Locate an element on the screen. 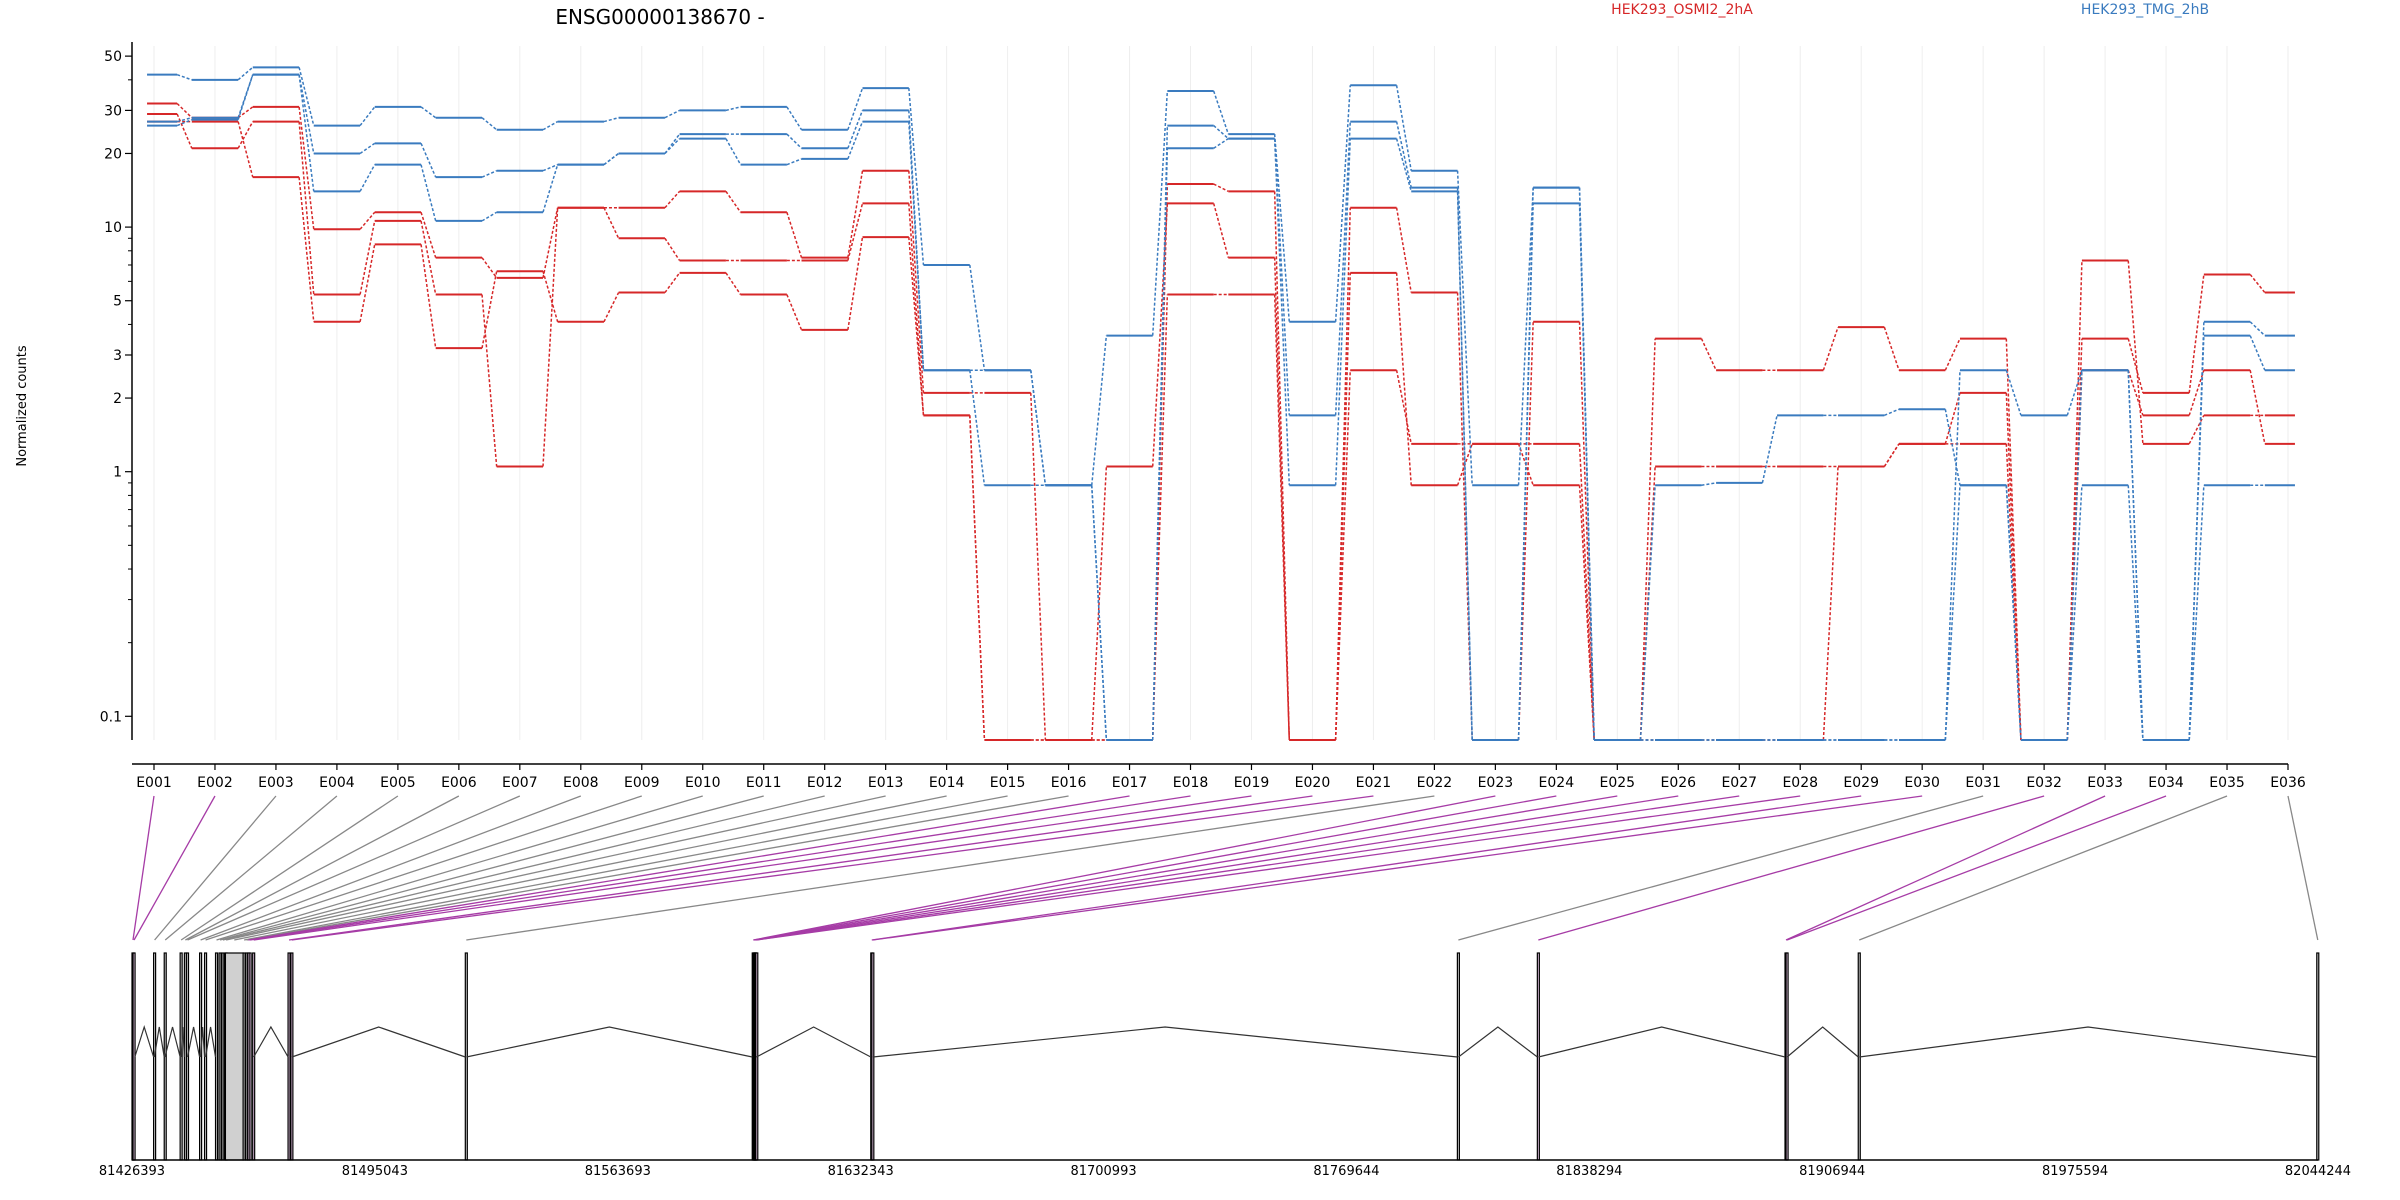 This screenshot has width=2400, height=1200. x-tick-label: E024 is located at coordinates (1557, 783).